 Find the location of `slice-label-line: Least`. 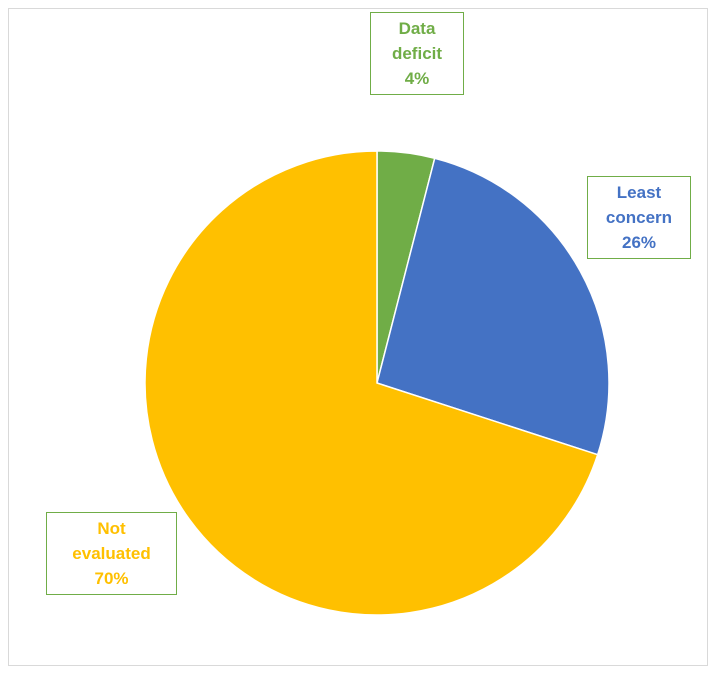

slice-label-line: Least is located at coordinates (639, 192).